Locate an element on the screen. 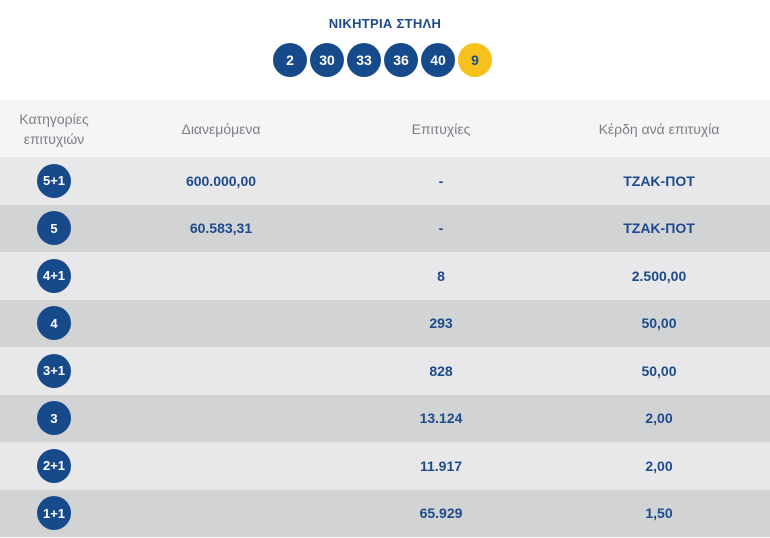  category-badge: 2+1 is located at coordinates (54, 465).